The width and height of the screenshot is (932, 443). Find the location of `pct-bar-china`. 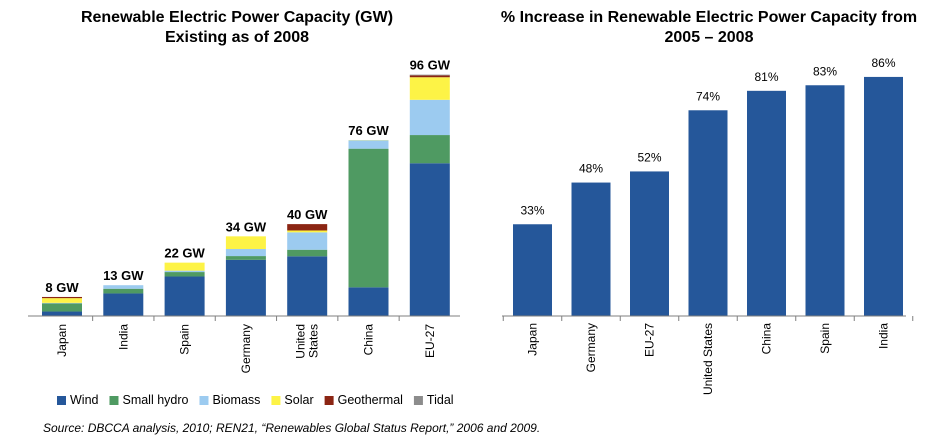

pct-bar-china is located at coordinates (766, 203).